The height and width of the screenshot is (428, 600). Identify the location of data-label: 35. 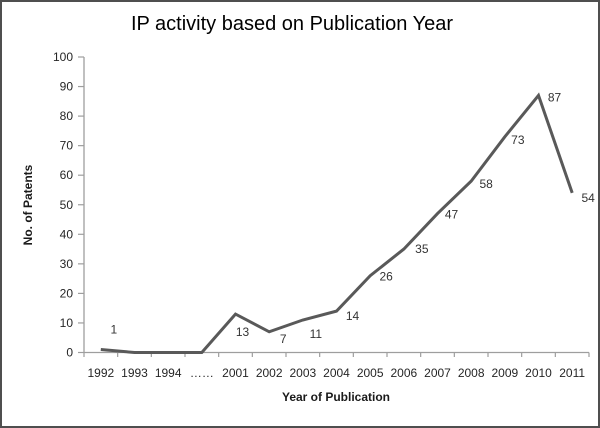
(422, 249).